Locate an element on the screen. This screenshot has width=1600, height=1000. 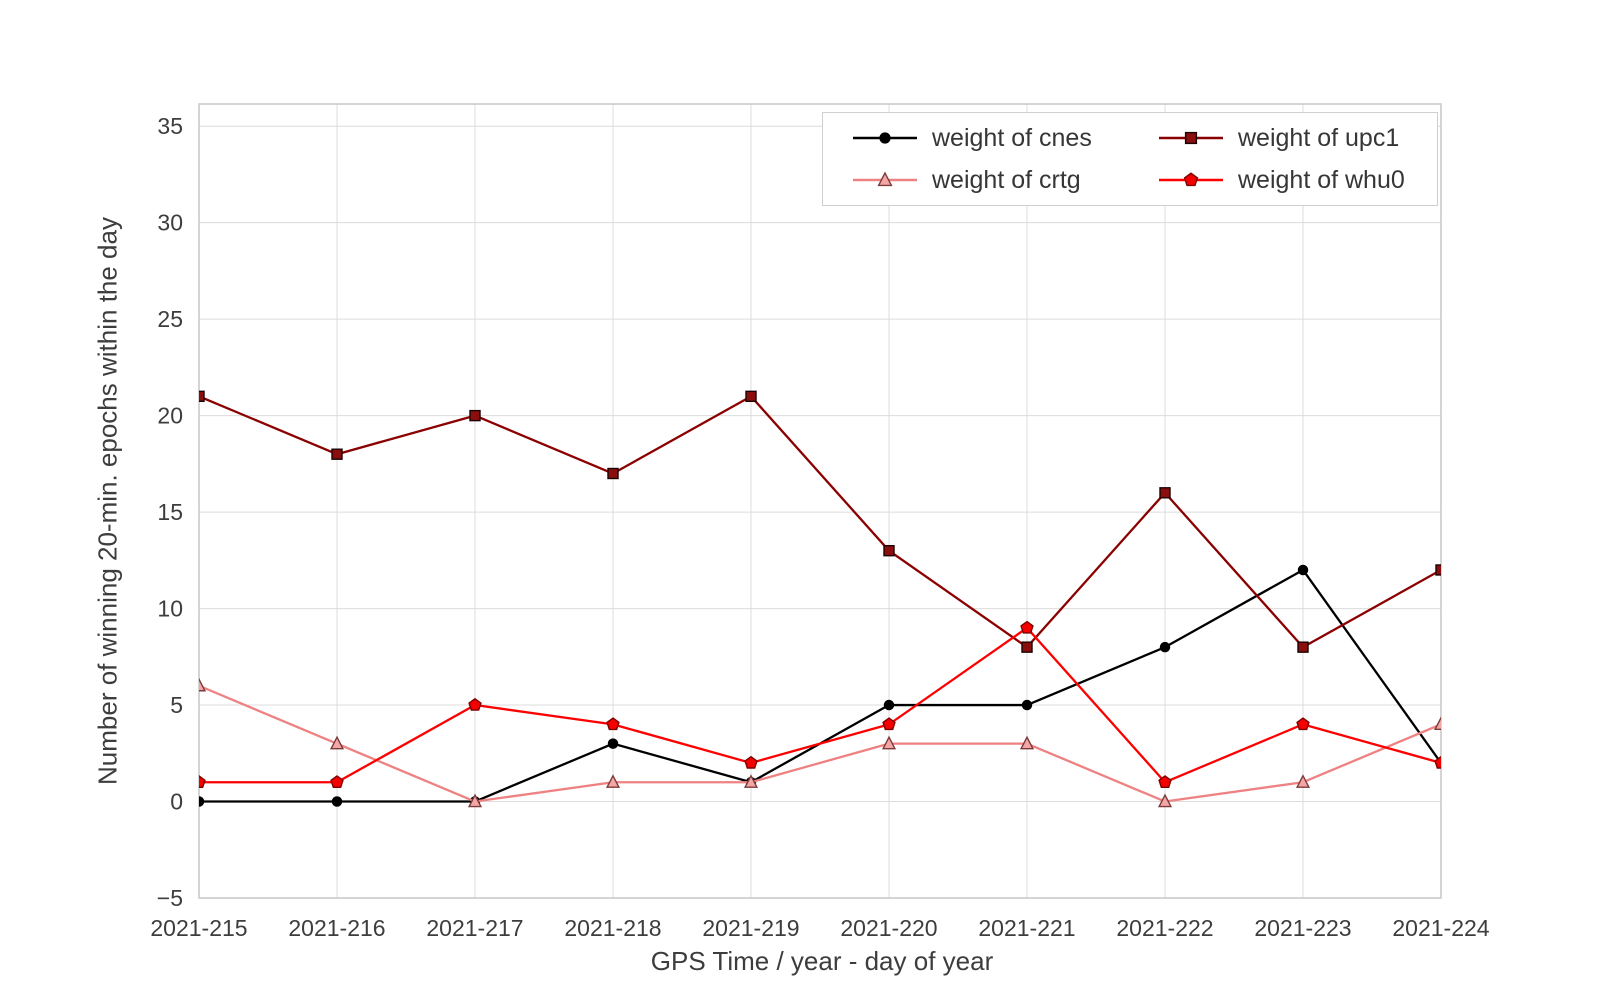
legend-label: weight of whu0 is located at coordinates (1321, 179).